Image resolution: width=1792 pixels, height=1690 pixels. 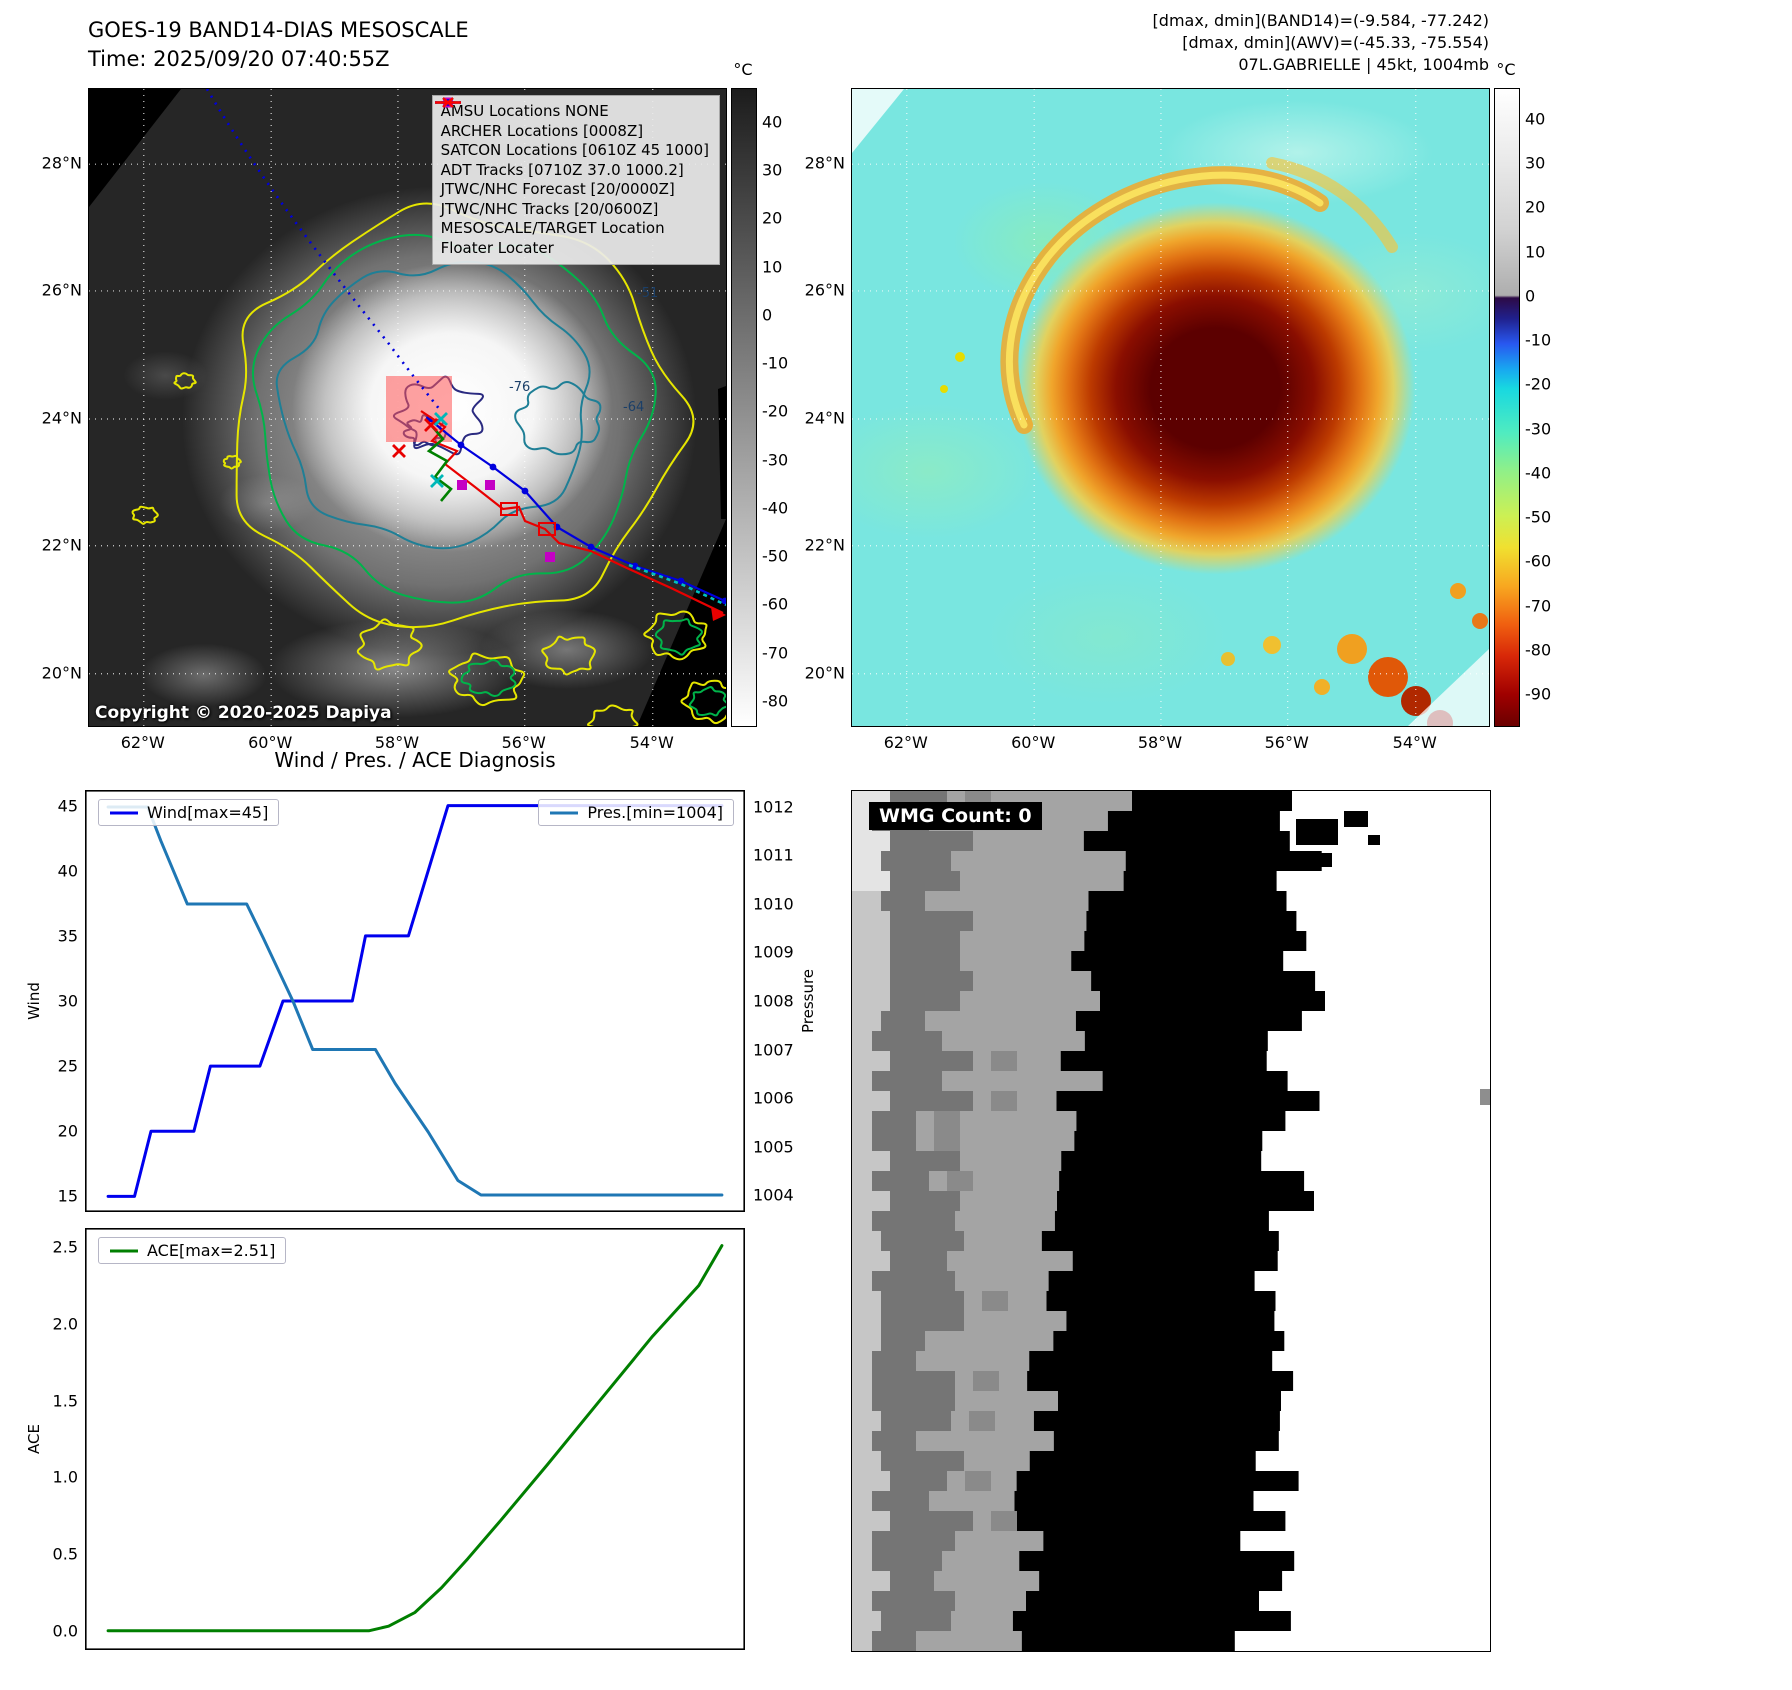 I want to click on colorbar-tick-label: -60, so click(x=1538, y=561).